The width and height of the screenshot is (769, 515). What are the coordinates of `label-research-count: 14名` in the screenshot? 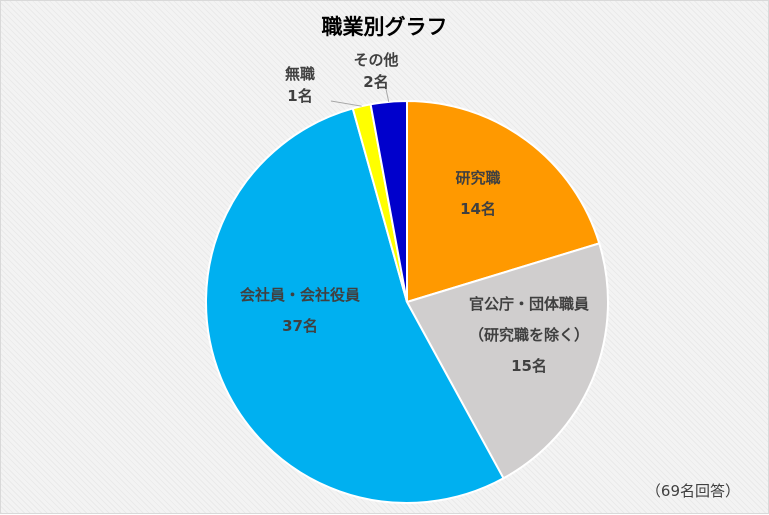 It's located at (478, 209).